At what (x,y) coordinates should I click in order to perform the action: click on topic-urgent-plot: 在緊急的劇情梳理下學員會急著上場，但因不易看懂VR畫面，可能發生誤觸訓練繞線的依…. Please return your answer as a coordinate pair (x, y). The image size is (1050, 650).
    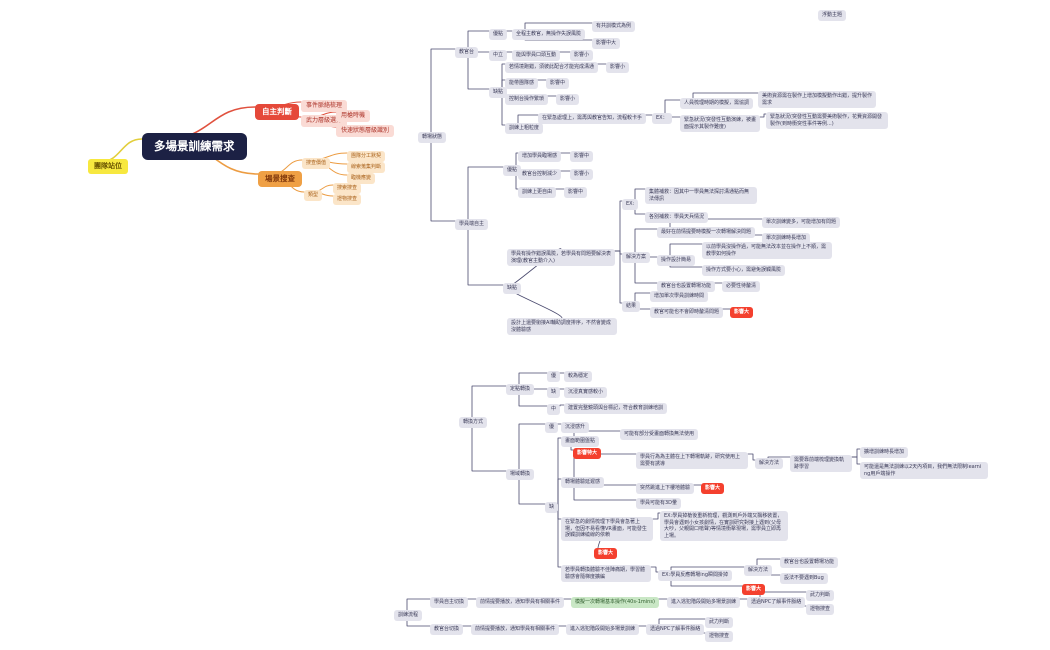
    Looking at the image, I should click on (607, 529).